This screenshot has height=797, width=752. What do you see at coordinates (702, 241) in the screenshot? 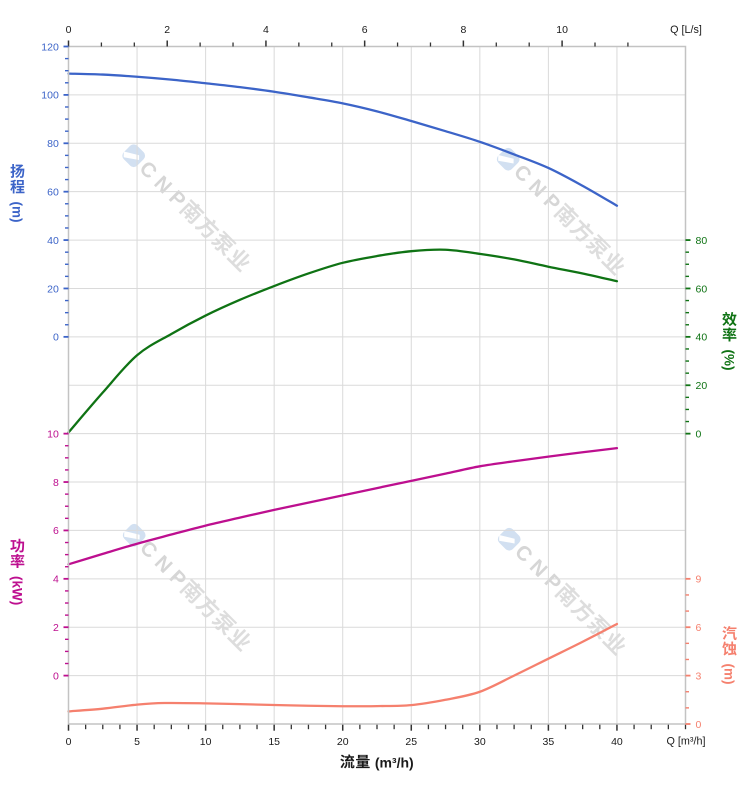
I see `efficiency-axis-tick-label: 80` at bounding box center [702, 241].